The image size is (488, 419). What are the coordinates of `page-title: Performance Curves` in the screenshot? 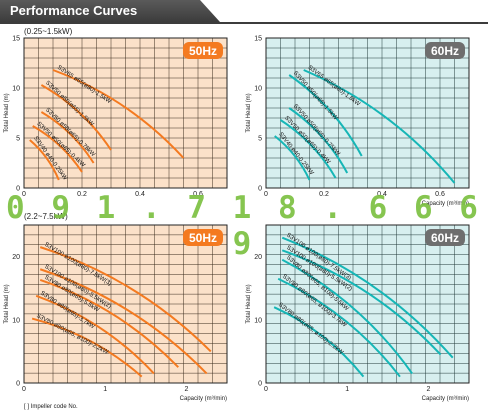 It's located at (74, 10).